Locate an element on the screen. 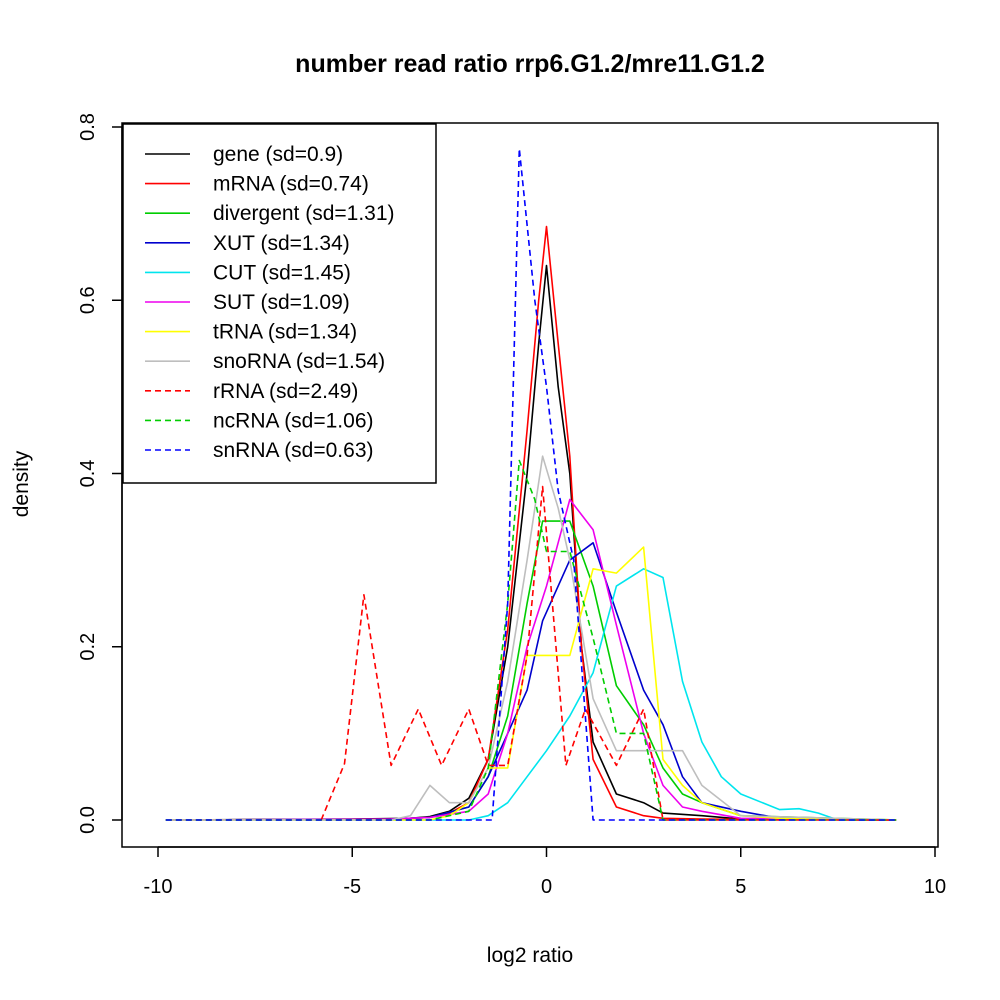  legend-entry-sut: SUT (sd=1.09) is located at coordinates (281, 302).